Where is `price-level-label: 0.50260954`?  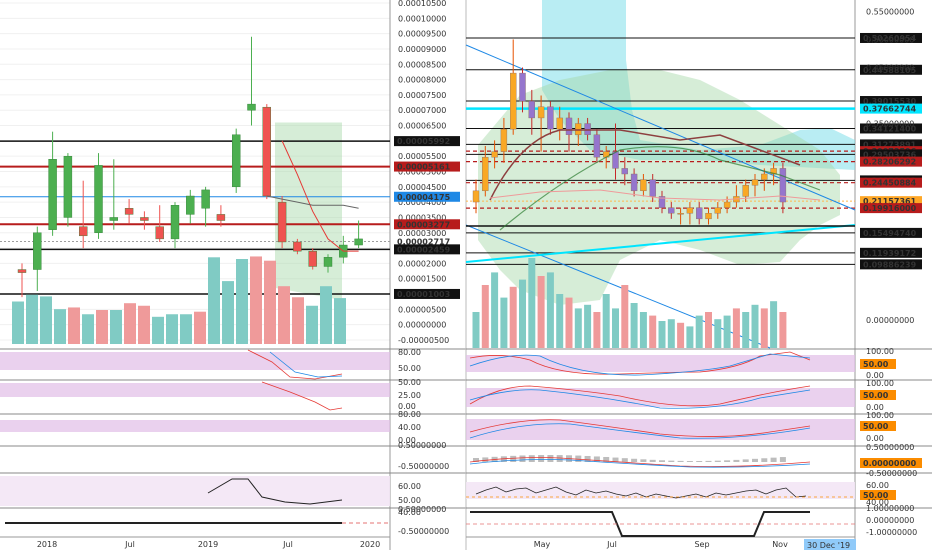 price-level-label: 0.50260954 is located at coordinates (890, 38).